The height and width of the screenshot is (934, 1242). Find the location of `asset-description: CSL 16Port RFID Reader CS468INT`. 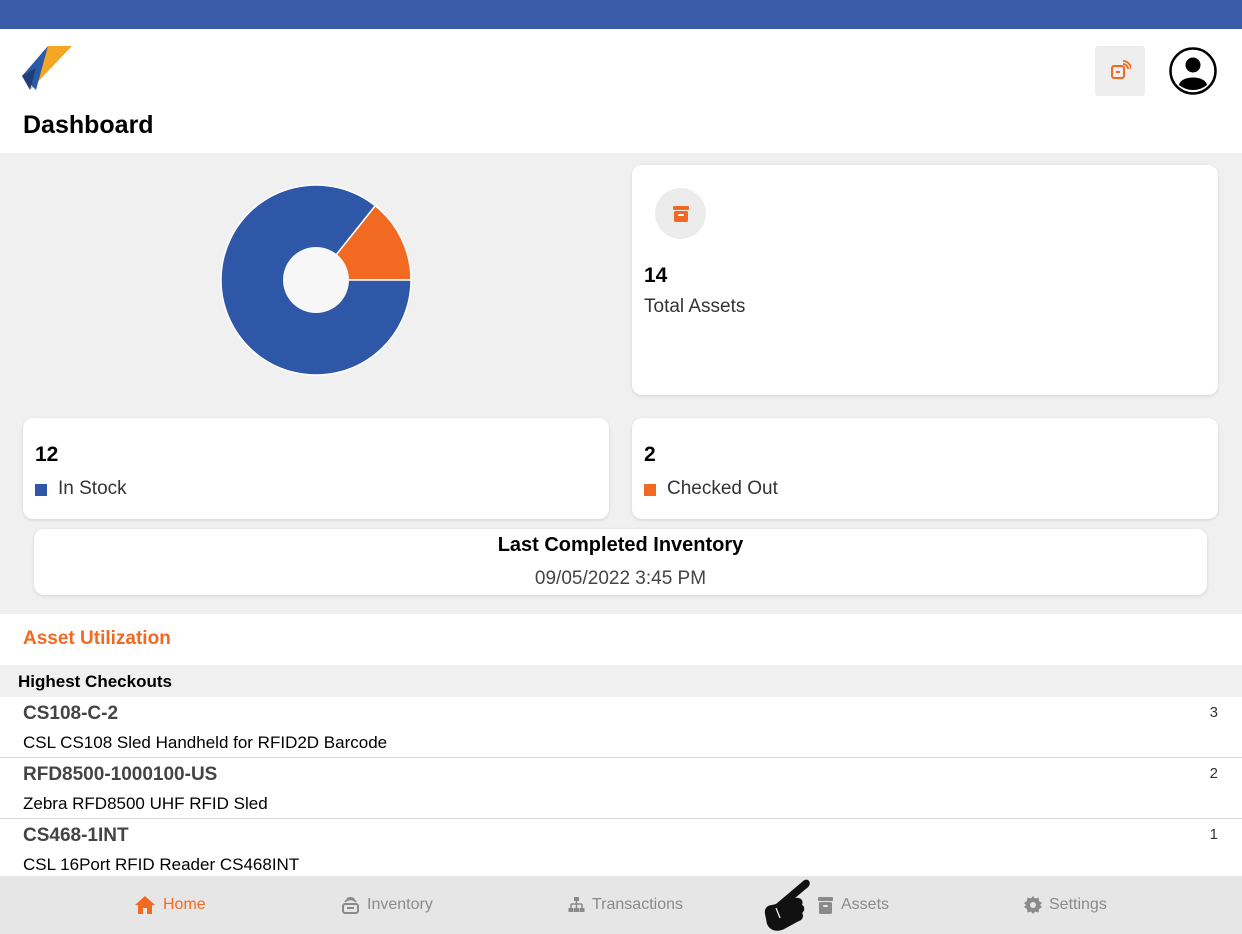

asset-description: CSL 16Port RFID Reader CS468INT is located at coordinates (161, 864).